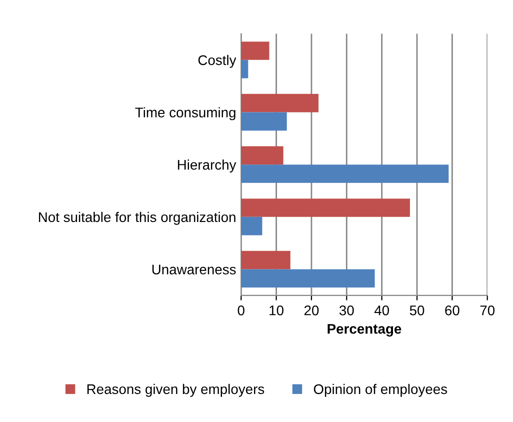 Image resolution: width=513 pixels, height=422 pixels. What do you see at coordinates (417, 310) in the screenshot?
I see `x-tick-label: 50` at bounding box center [417, 310].